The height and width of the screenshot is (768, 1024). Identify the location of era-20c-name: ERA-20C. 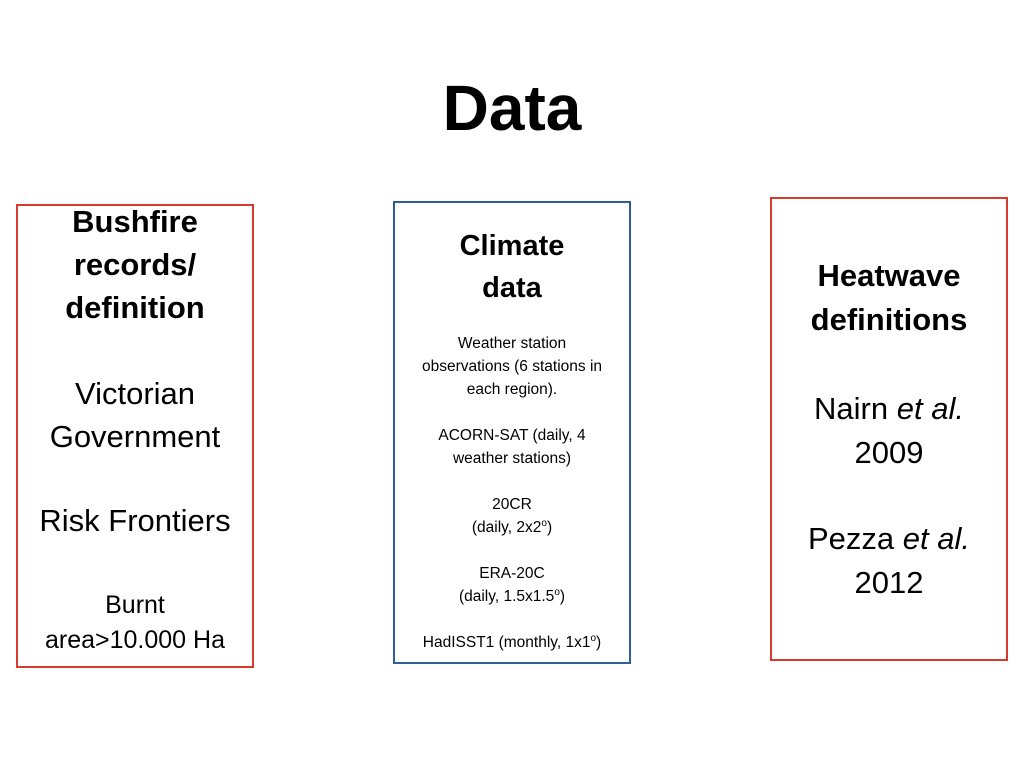
(512, 573).